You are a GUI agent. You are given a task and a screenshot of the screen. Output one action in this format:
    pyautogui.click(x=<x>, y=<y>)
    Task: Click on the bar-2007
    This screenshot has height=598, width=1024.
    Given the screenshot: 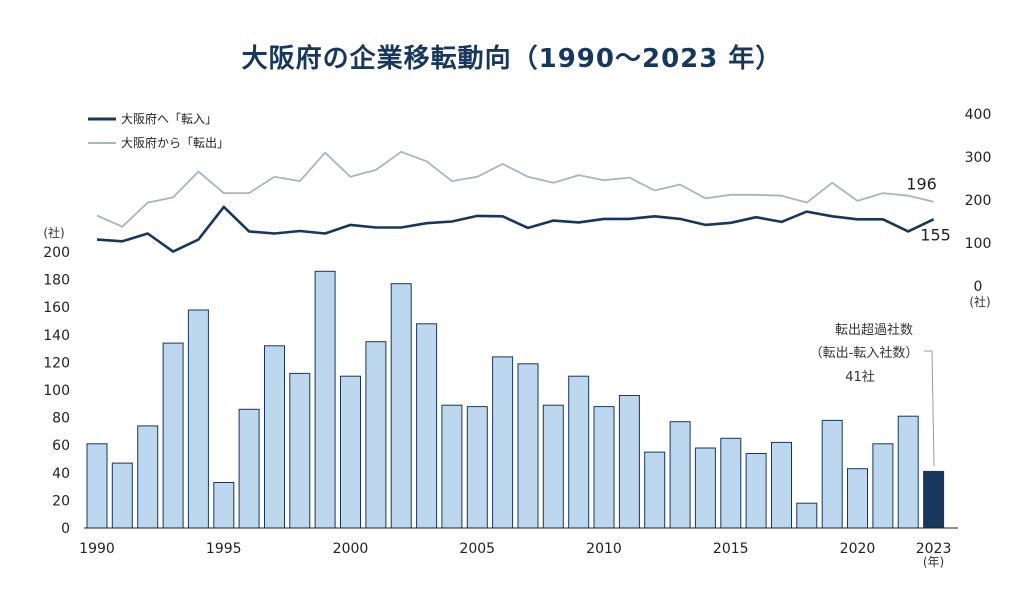 What is the action you would take?
    pyautogui.click(x=528, y=446)
    